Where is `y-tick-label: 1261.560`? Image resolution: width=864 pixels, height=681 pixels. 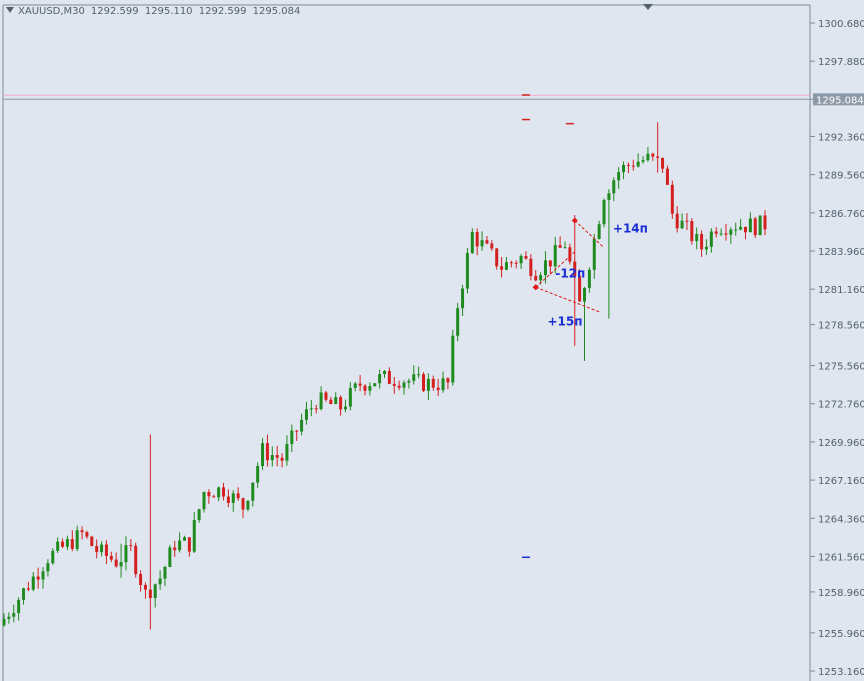
y-tick-label: 1261.560 is located at coordinates (841, 557).